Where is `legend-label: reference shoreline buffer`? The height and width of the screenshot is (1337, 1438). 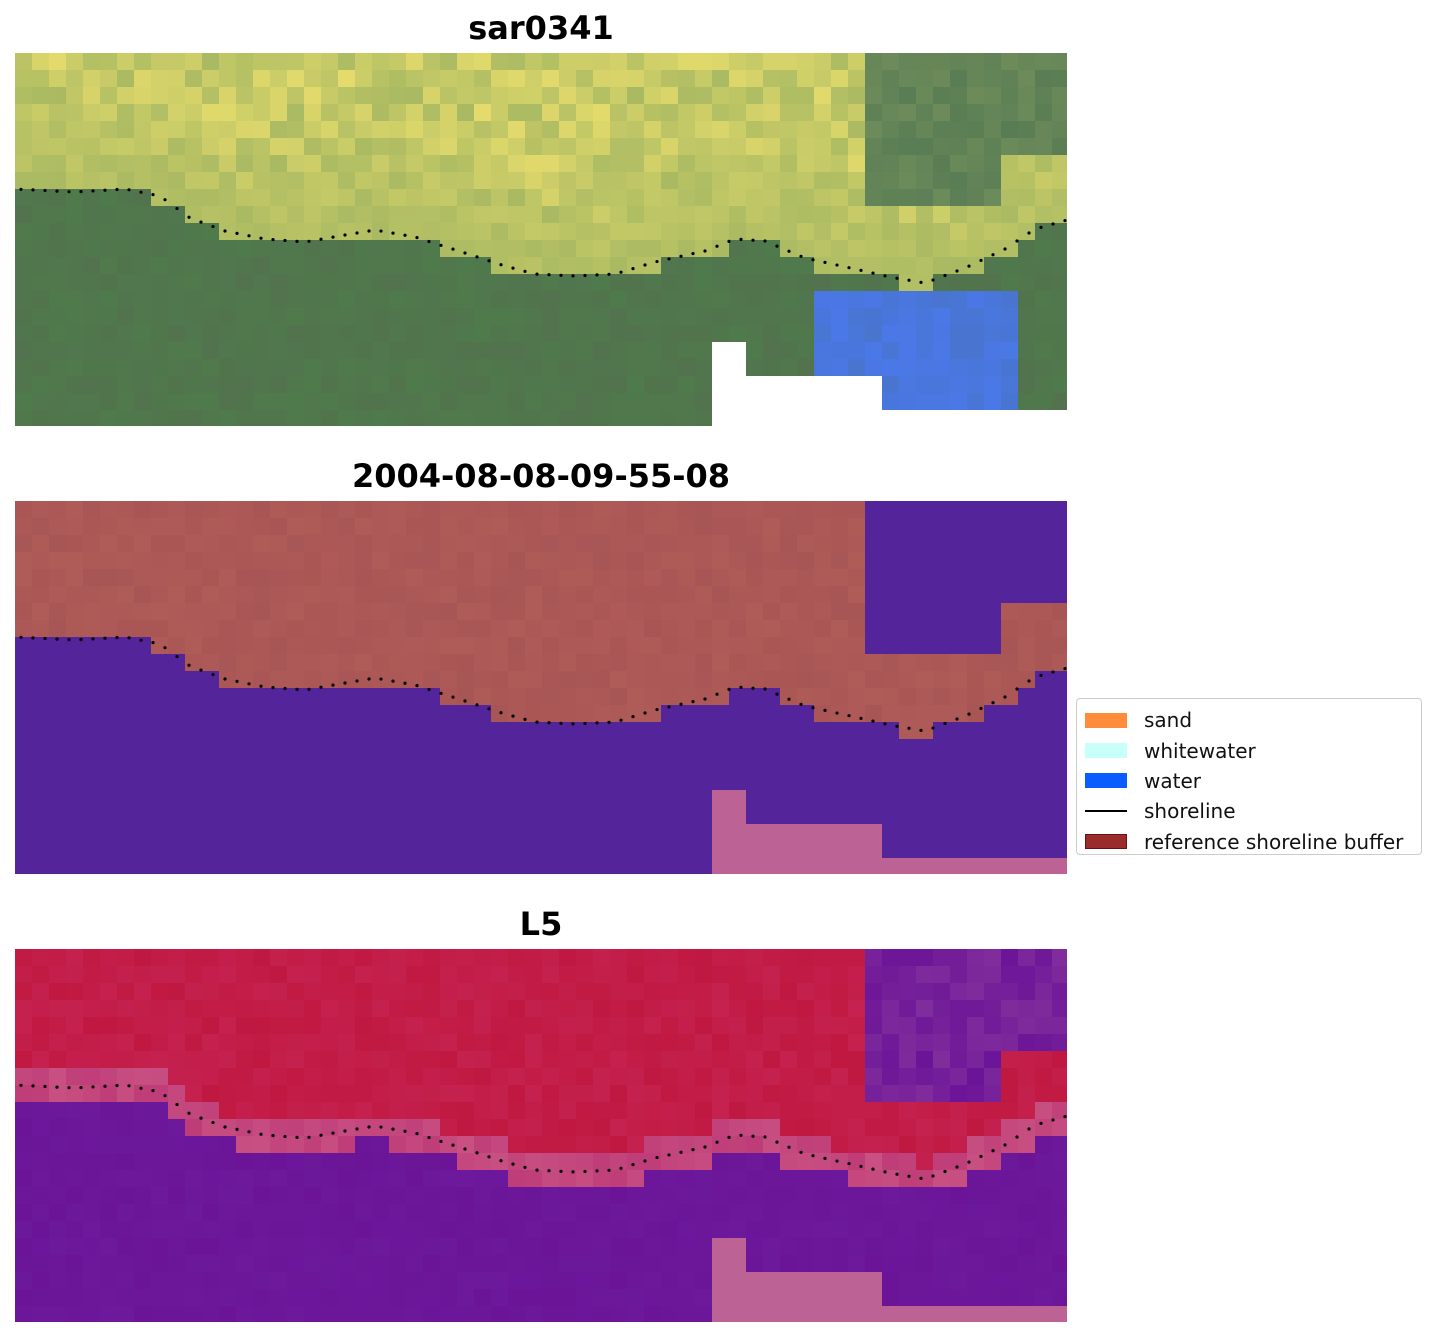
legend-label: reference shoreline buffer is located at coordinates (1274, 841).